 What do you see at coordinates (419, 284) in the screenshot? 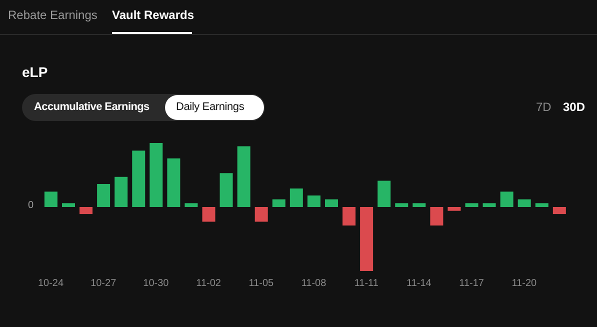
I see `x-tick-label: 11-14` at bounding box center [419, 284].